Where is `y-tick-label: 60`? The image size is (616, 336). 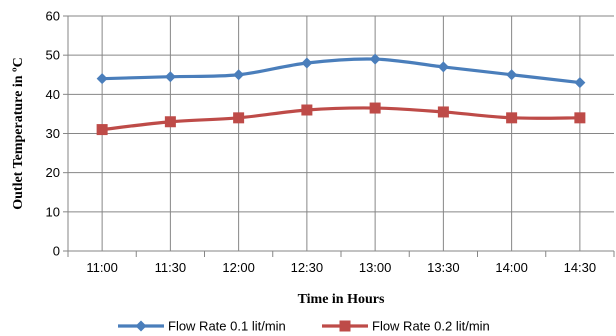
y-tick-label: 60 is located at coordinates (53, 16).